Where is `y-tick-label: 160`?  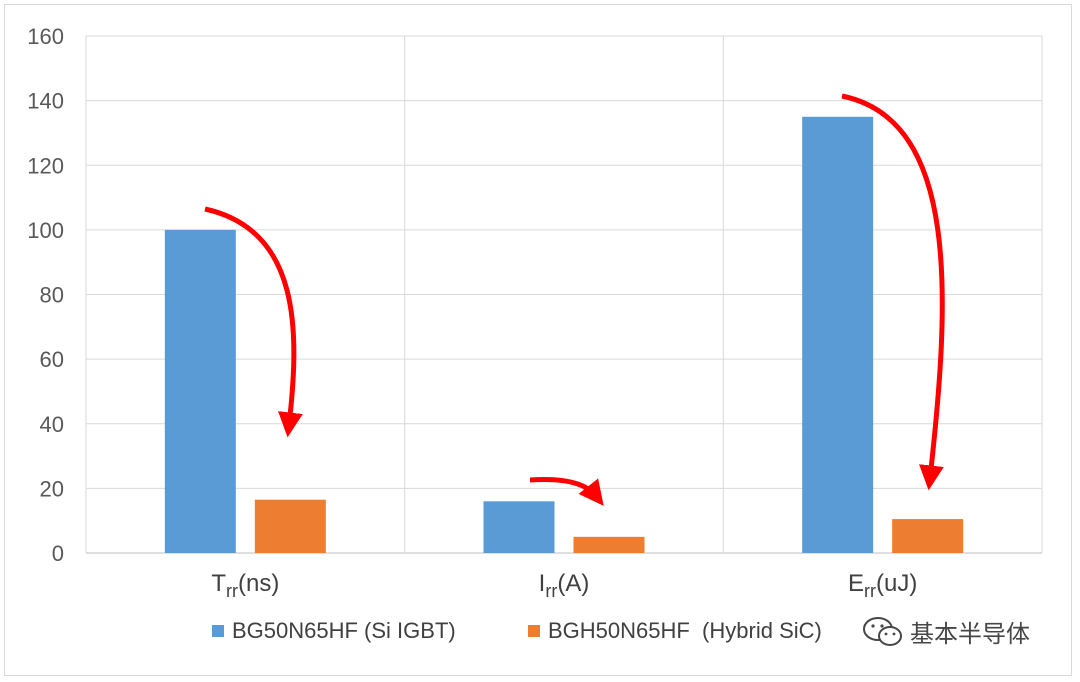
y-tick-label: 160 is located at coordinates (45, 36).